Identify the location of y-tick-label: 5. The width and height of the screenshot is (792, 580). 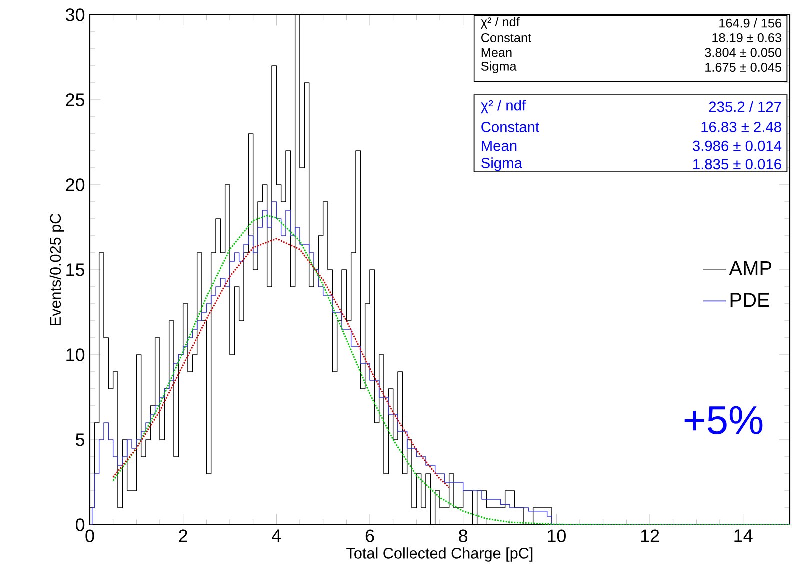
(80, 440).